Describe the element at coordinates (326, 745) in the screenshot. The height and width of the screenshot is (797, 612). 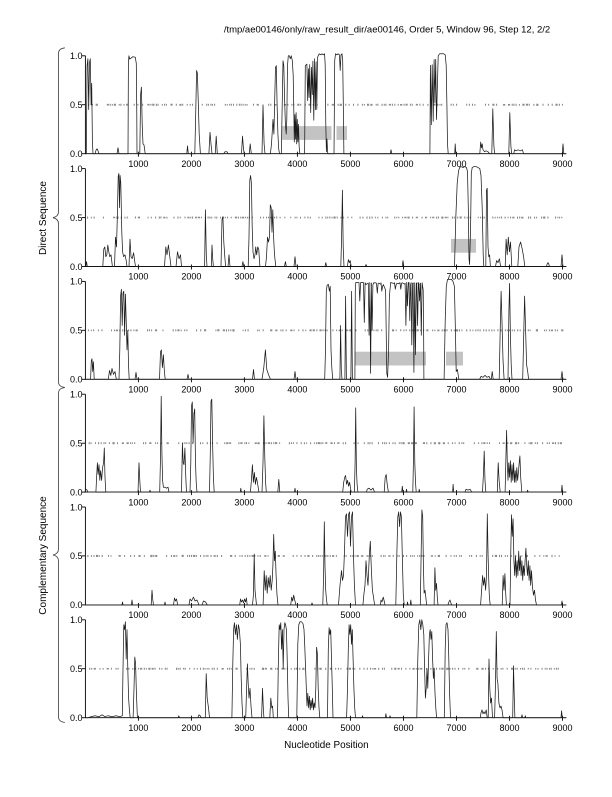
I see `svg-text: Nucleotide Position` at that location.